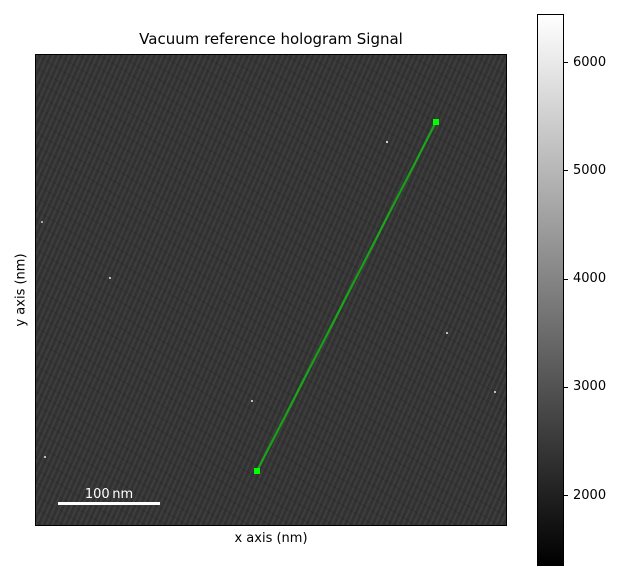 This screenshot has height=581, width=640. What do you see at coordinates (550, 290) in the screenshot?
I see `colorbar` at bounding box center [550, 290].